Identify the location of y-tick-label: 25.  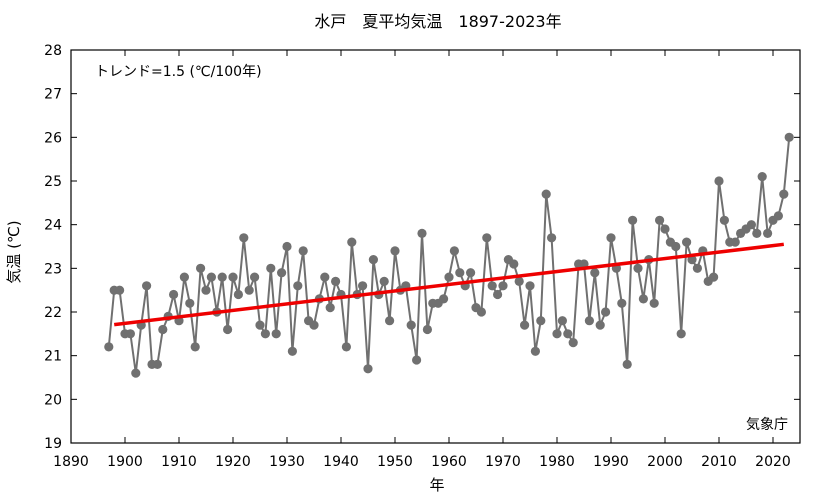
(53, 182).